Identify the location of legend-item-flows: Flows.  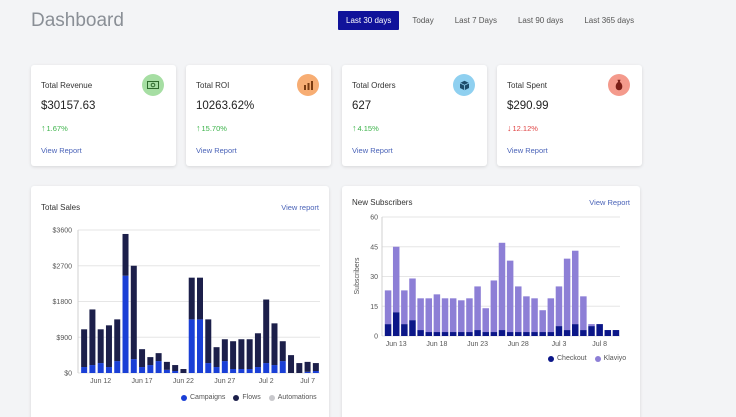
(247, 397).